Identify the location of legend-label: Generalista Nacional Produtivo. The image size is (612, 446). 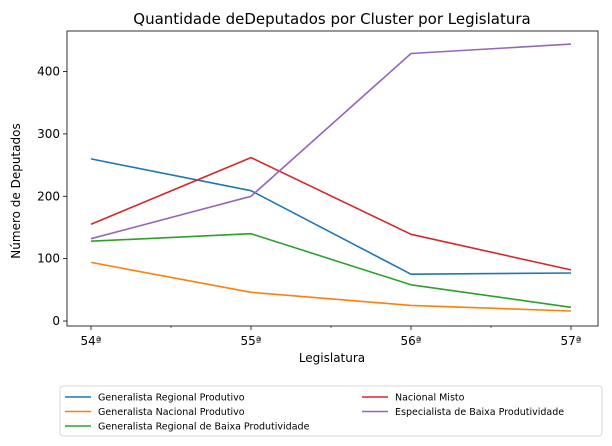
(171, 412).